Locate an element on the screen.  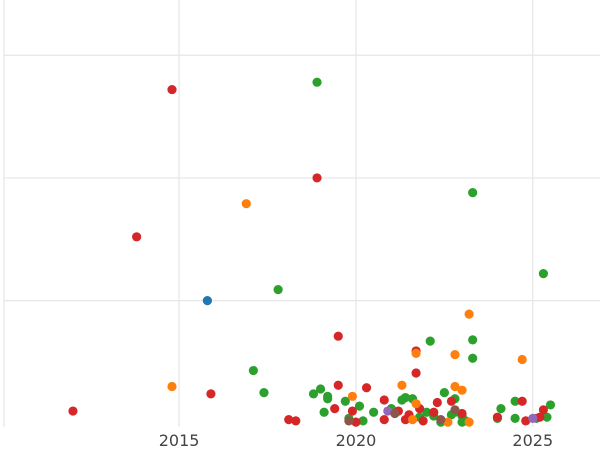
data-point-blue is located at coordinates (207, 301).